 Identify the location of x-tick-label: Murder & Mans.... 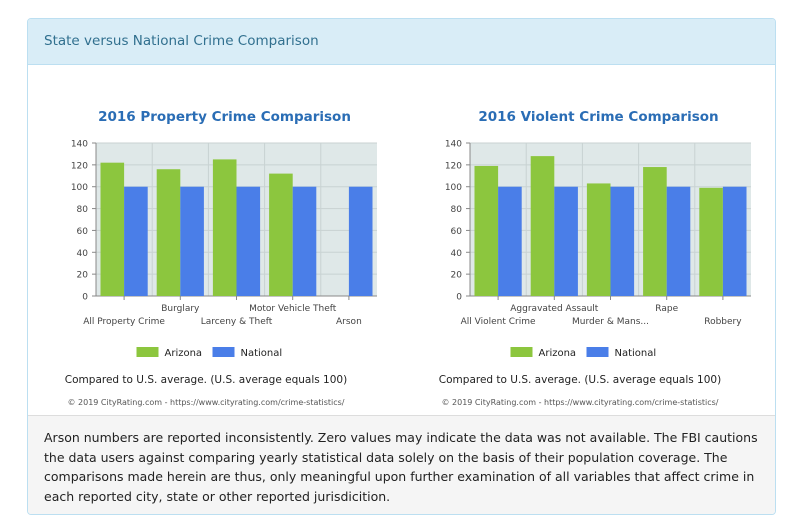
(610, 322).